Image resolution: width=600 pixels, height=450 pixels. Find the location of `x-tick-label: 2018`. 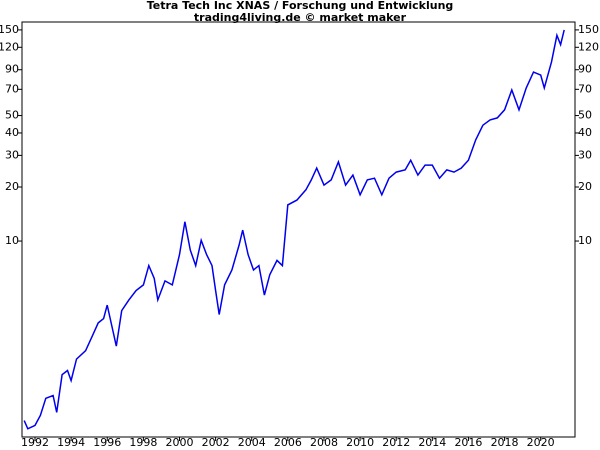

x-tick-label: 2018 is located at coordinates (505, 442).